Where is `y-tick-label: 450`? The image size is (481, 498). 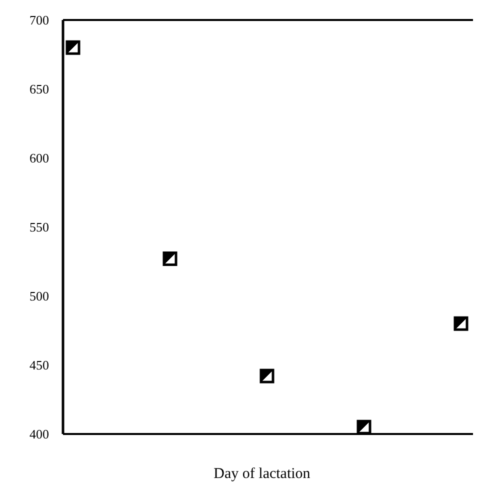
y-tick-label: 450 is located at coordinates (39, 365).